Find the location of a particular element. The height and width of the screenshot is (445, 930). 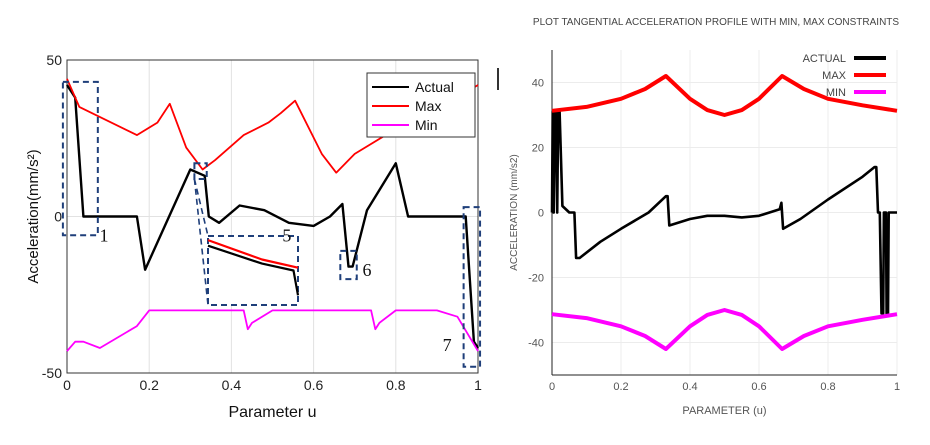

left-x-tick-label: 0.8 is located at coordinates (396, 385).